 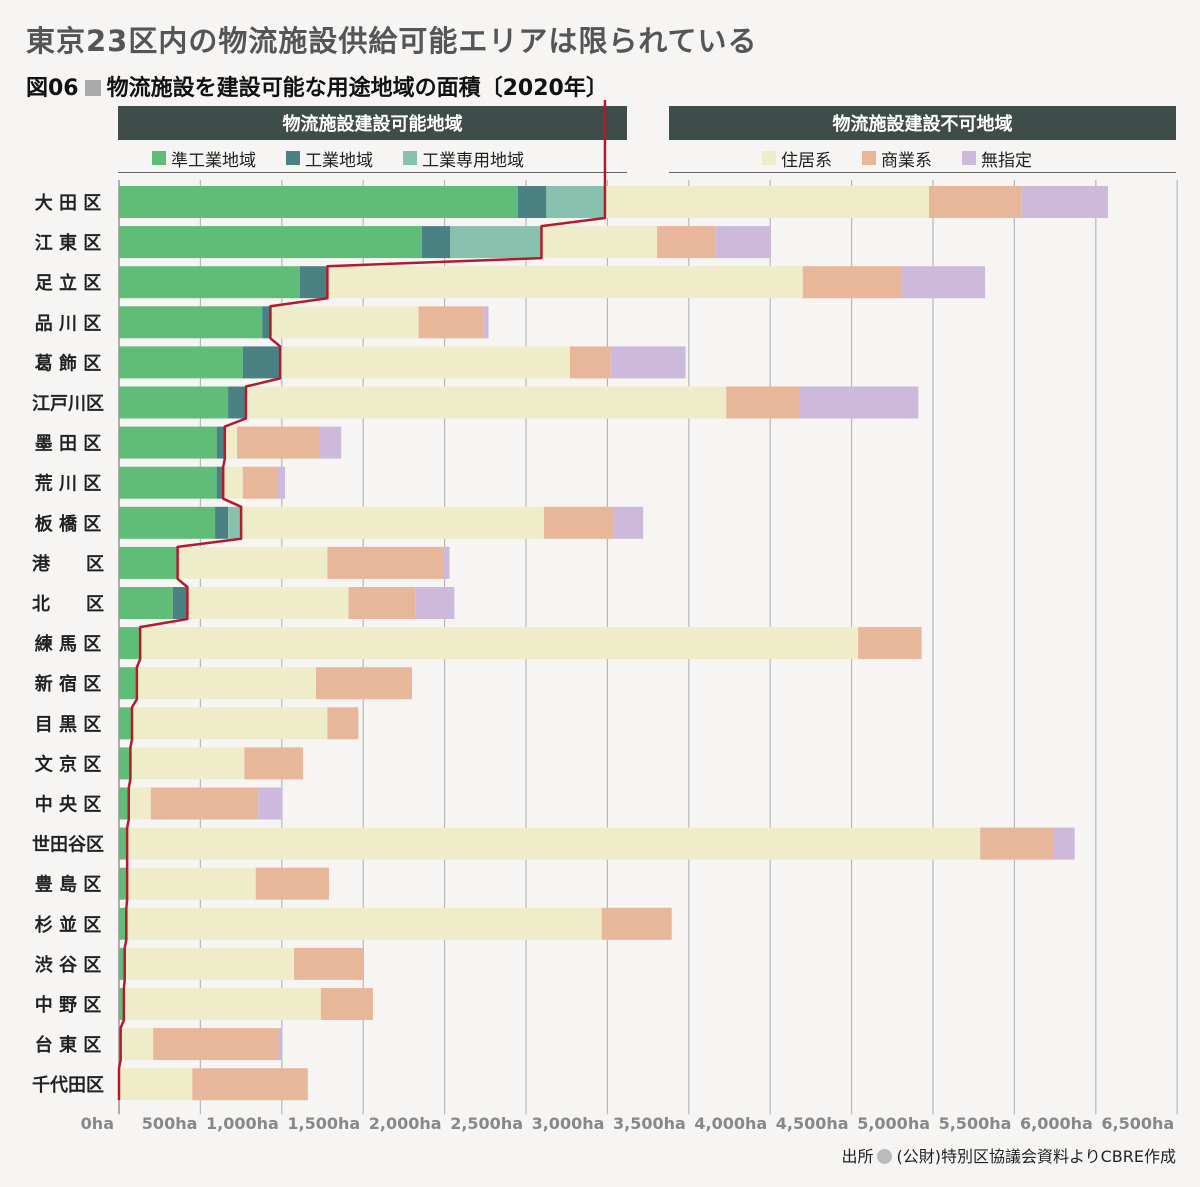 I want to click on bar-segment-大田区-工業専用地域, so click(x=575, y=202).